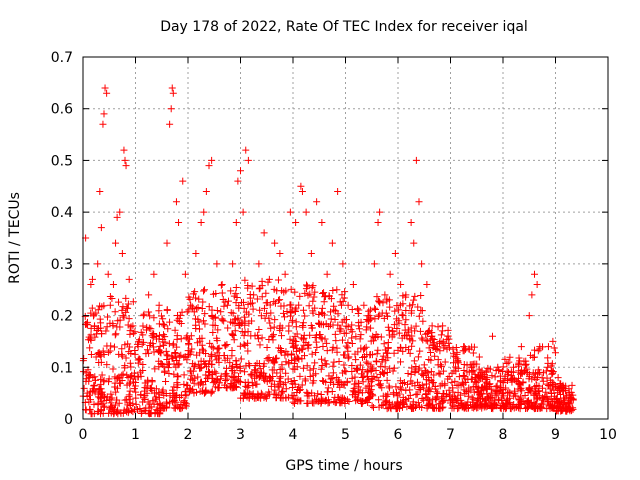 This screenshot has height=480, width=640. I want to click on x-tick-label: 9, so click(555, 435).